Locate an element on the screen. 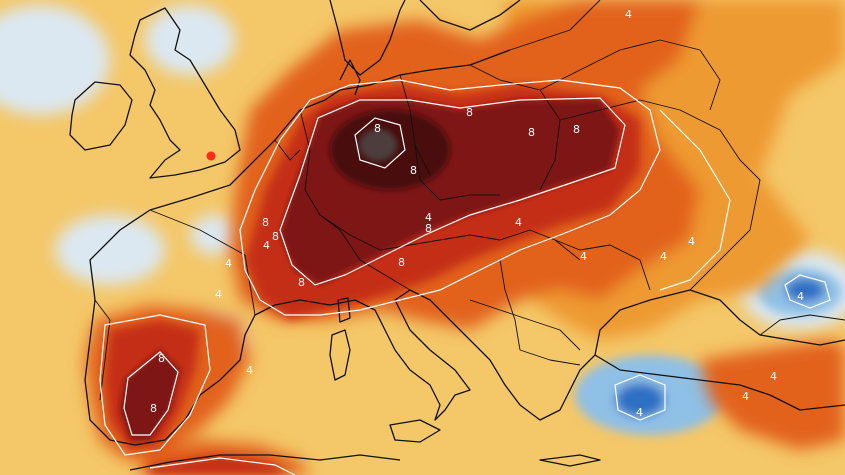 The height and width of the screenshot is (475, 845). contour-8-iberia is located at coordinates (151, 393).